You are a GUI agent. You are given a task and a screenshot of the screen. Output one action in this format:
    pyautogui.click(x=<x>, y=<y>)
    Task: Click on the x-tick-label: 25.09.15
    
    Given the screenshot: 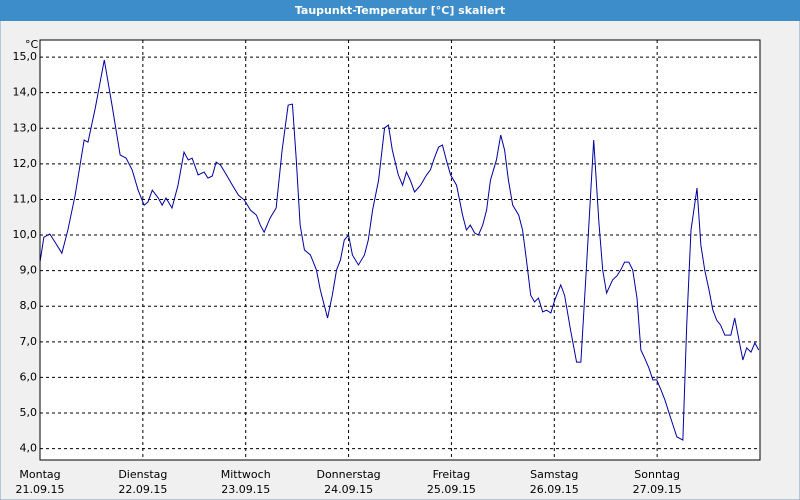 What is the action you would take?
    pyautogui.click(x=451, y=489)
    